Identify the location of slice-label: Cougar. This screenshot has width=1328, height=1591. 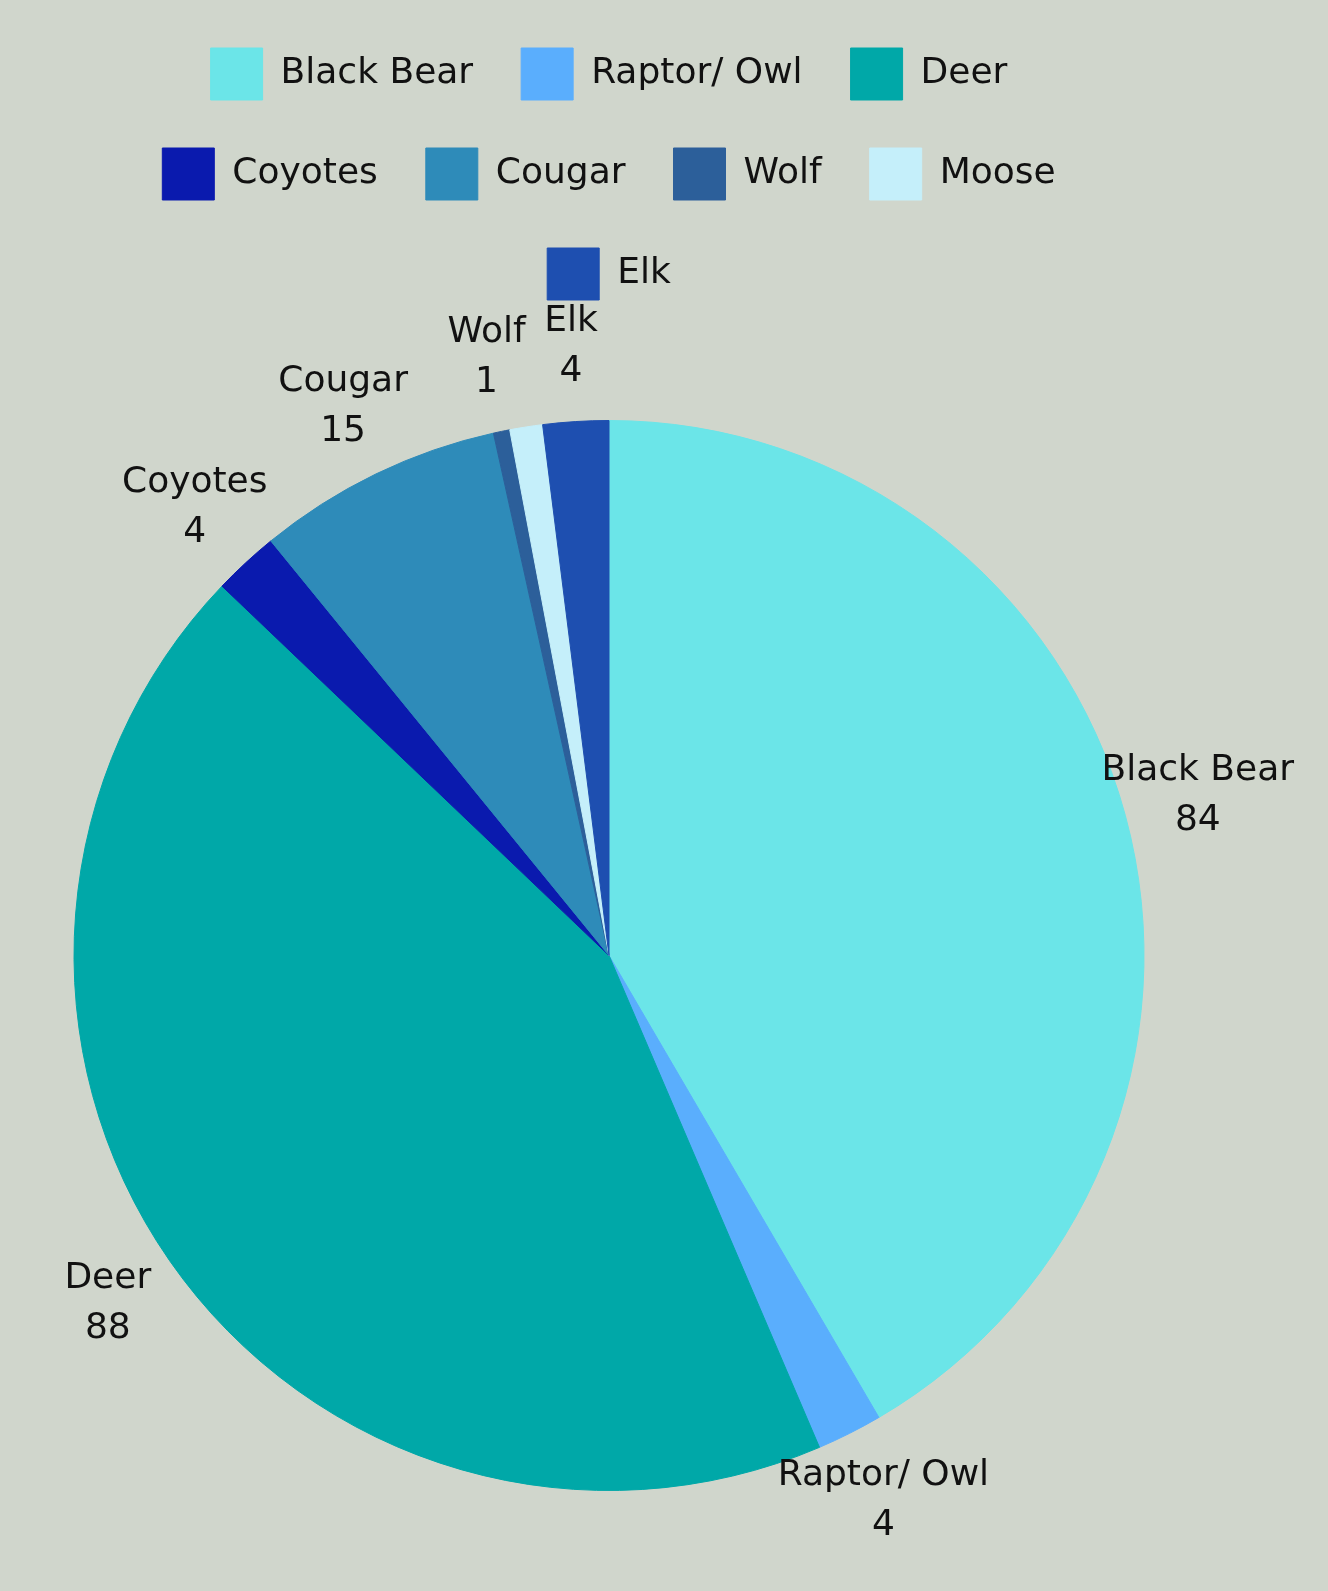
(343, 378).